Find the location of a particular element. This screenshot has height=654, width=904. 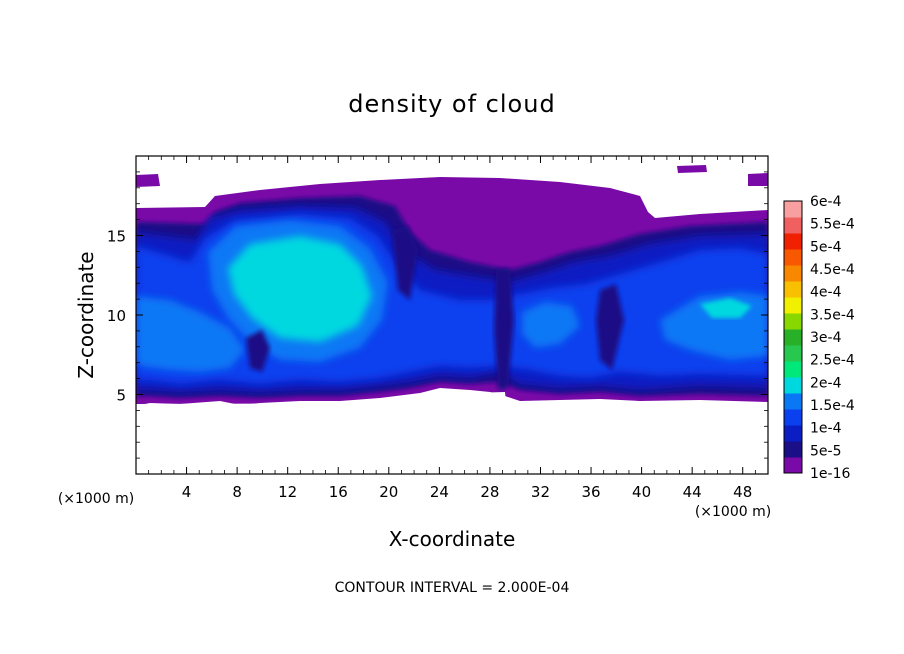

x-tick-label: 16 is located at coordinates (338, 492).